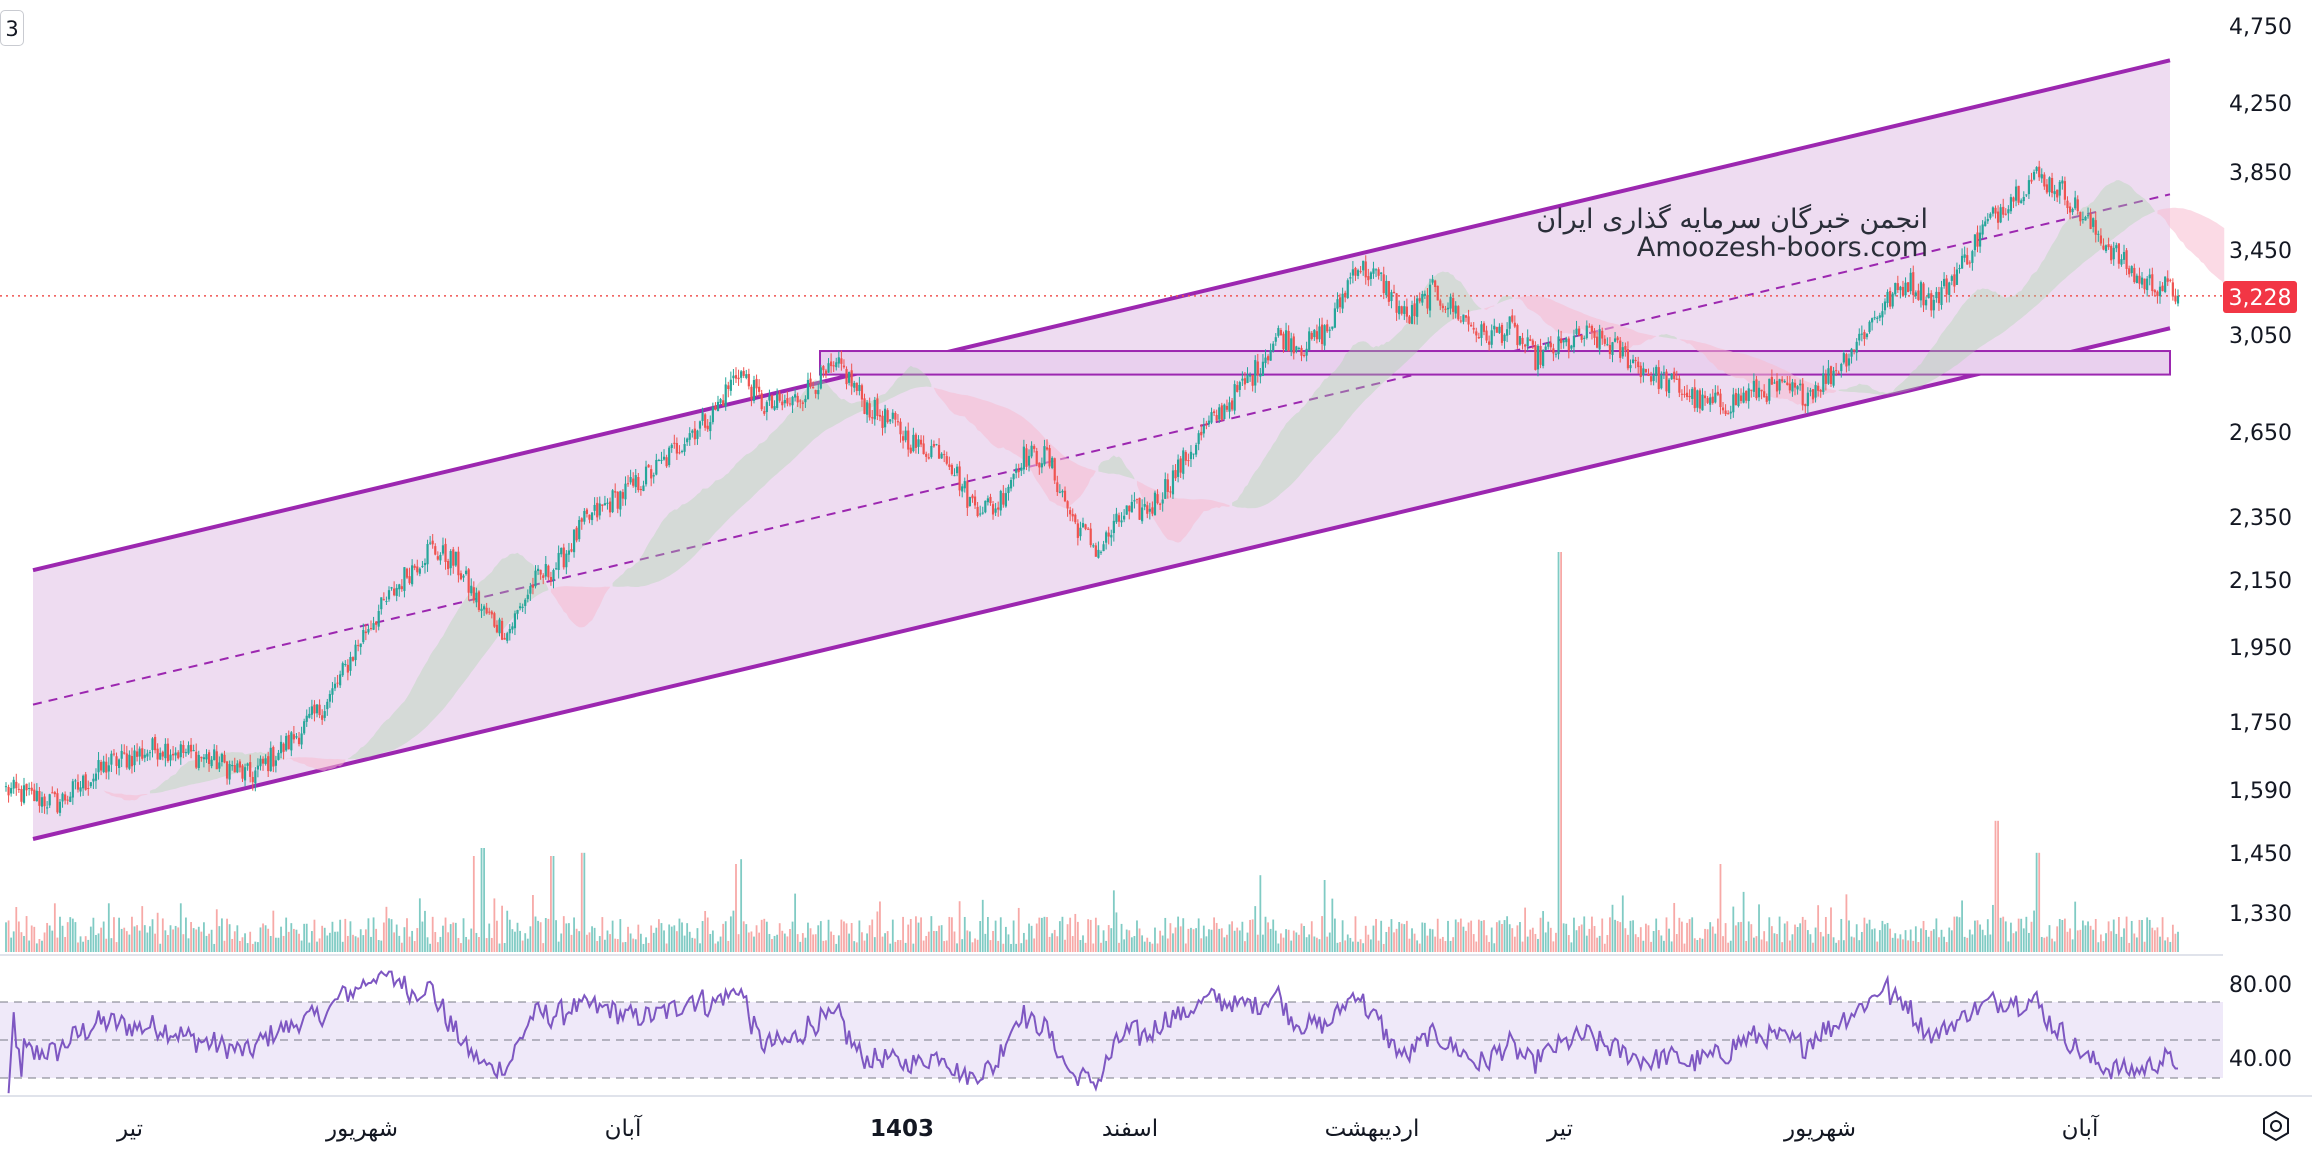  What do you see at coordinates (2276, 1126) in the screenshot?
I see `settings-gear-icon` at bounding box center [2276, 1126].